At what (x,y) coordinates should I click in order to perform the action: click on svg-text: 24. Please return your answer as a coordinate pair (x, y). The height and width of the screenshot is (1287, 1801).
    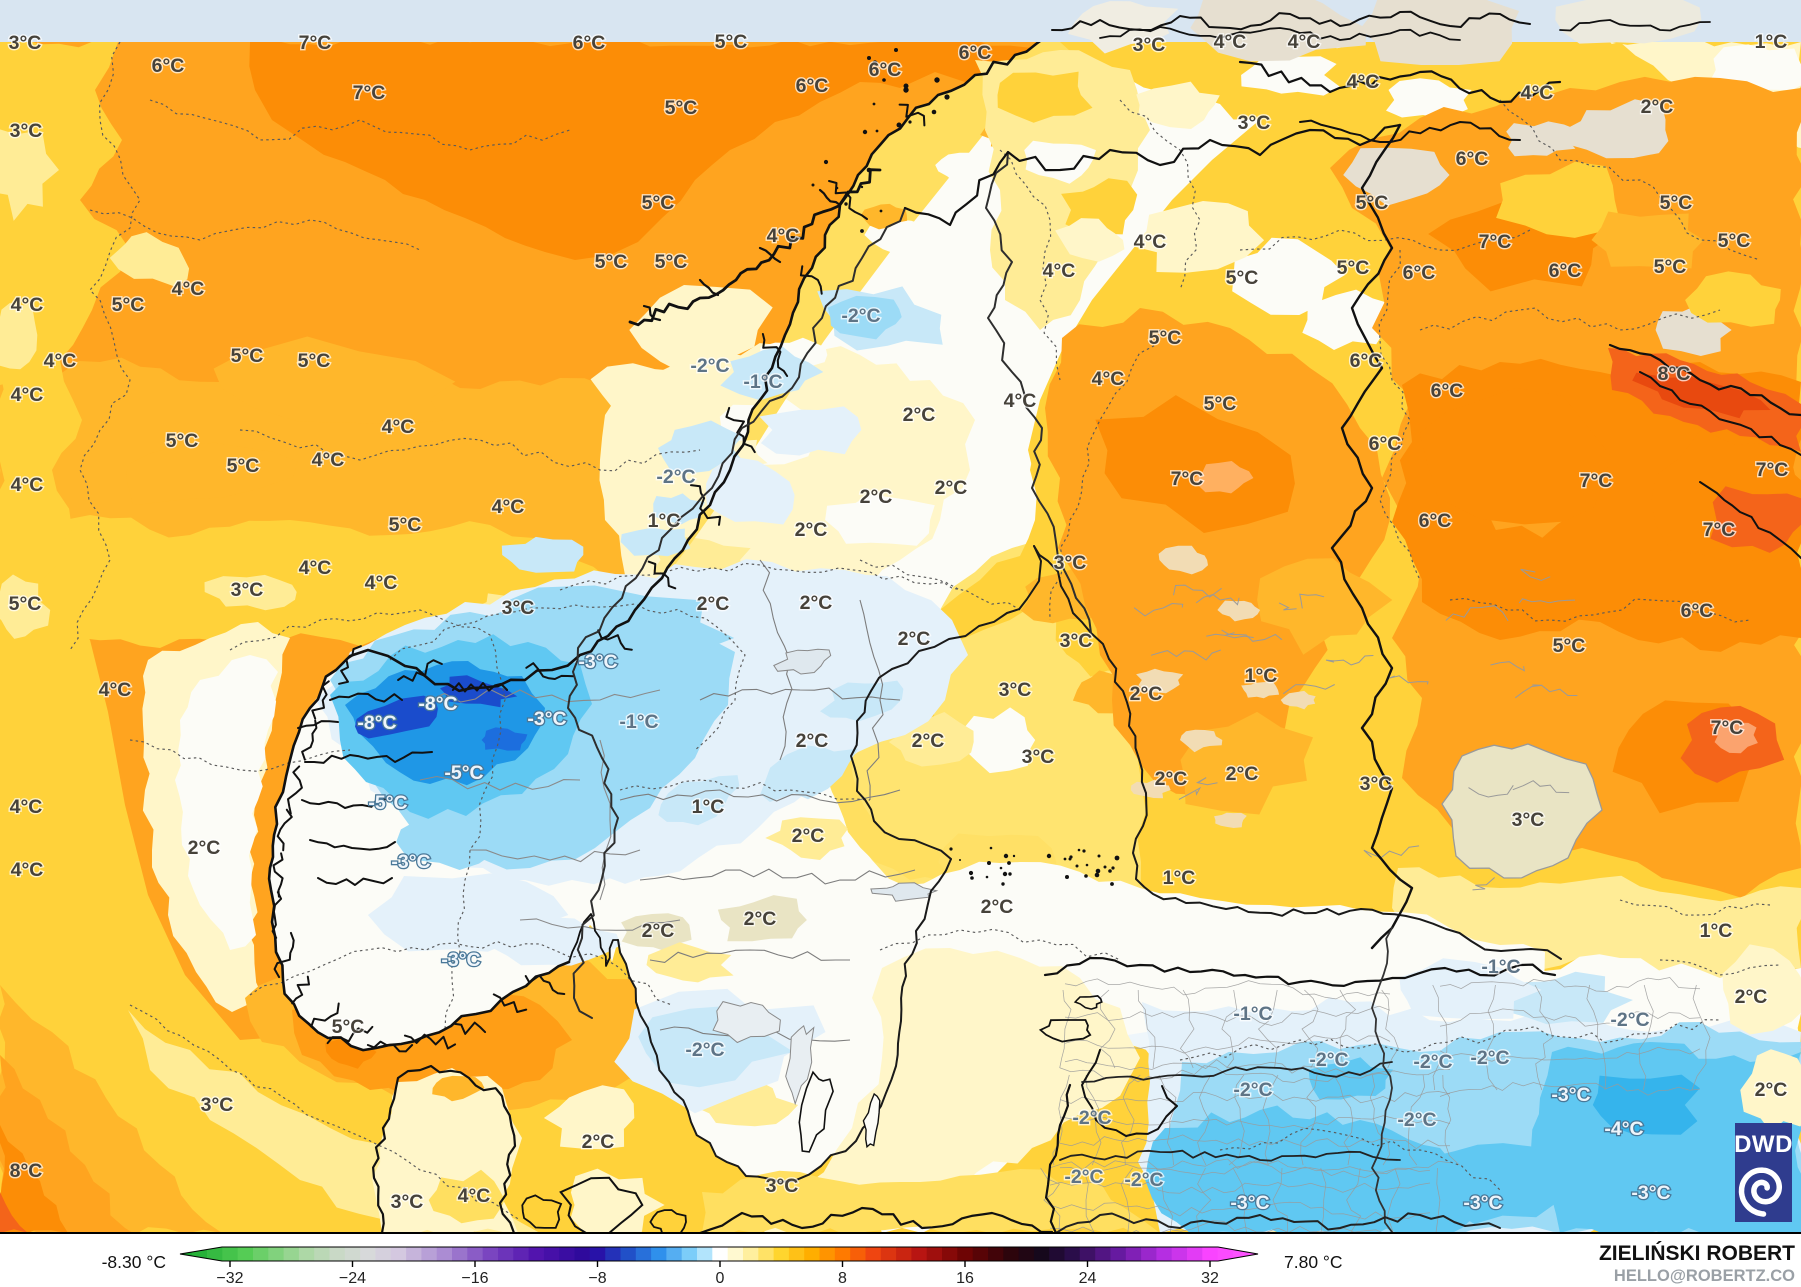
    Looking at the image, I should click on (1088, 1278).